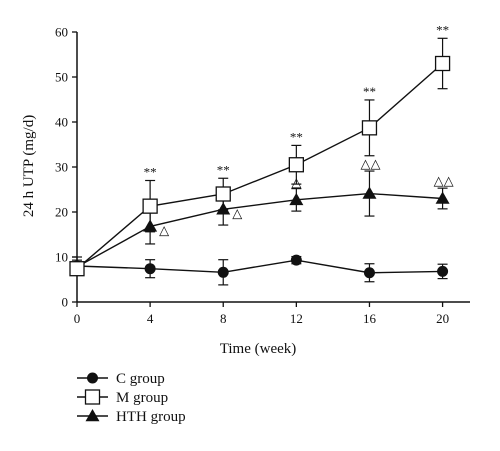 Image resolution: width=500 pixels, height=451 pixels. Describe the element at coordinates (77, 318) in the screenshot. I see `x-tick-label: 0` at that location.